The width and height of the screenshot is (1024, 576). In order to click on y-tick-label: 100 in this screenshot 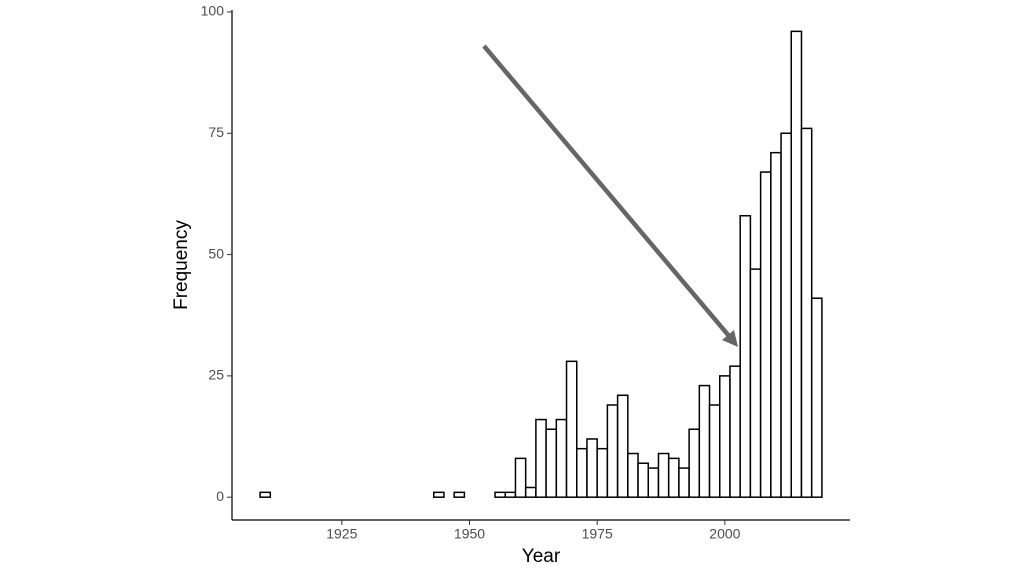, I will do `click(213, 11)`.